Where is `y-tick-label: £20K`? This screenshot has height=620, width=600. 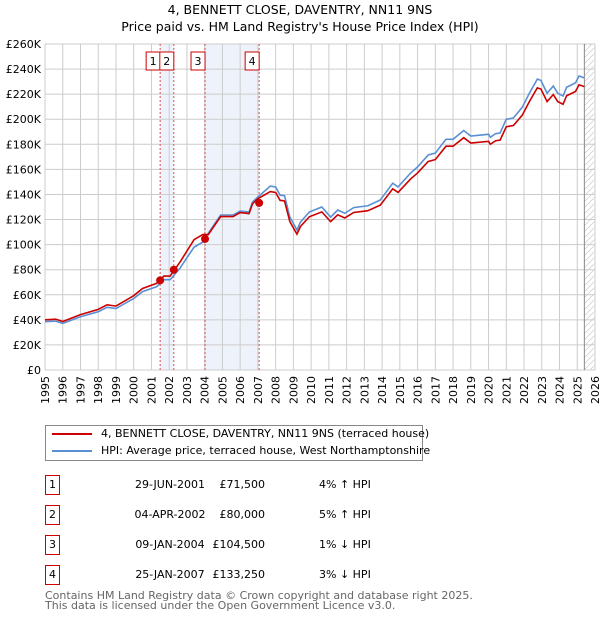 y-tick-label: £20K is located at coordinates (27, 345).